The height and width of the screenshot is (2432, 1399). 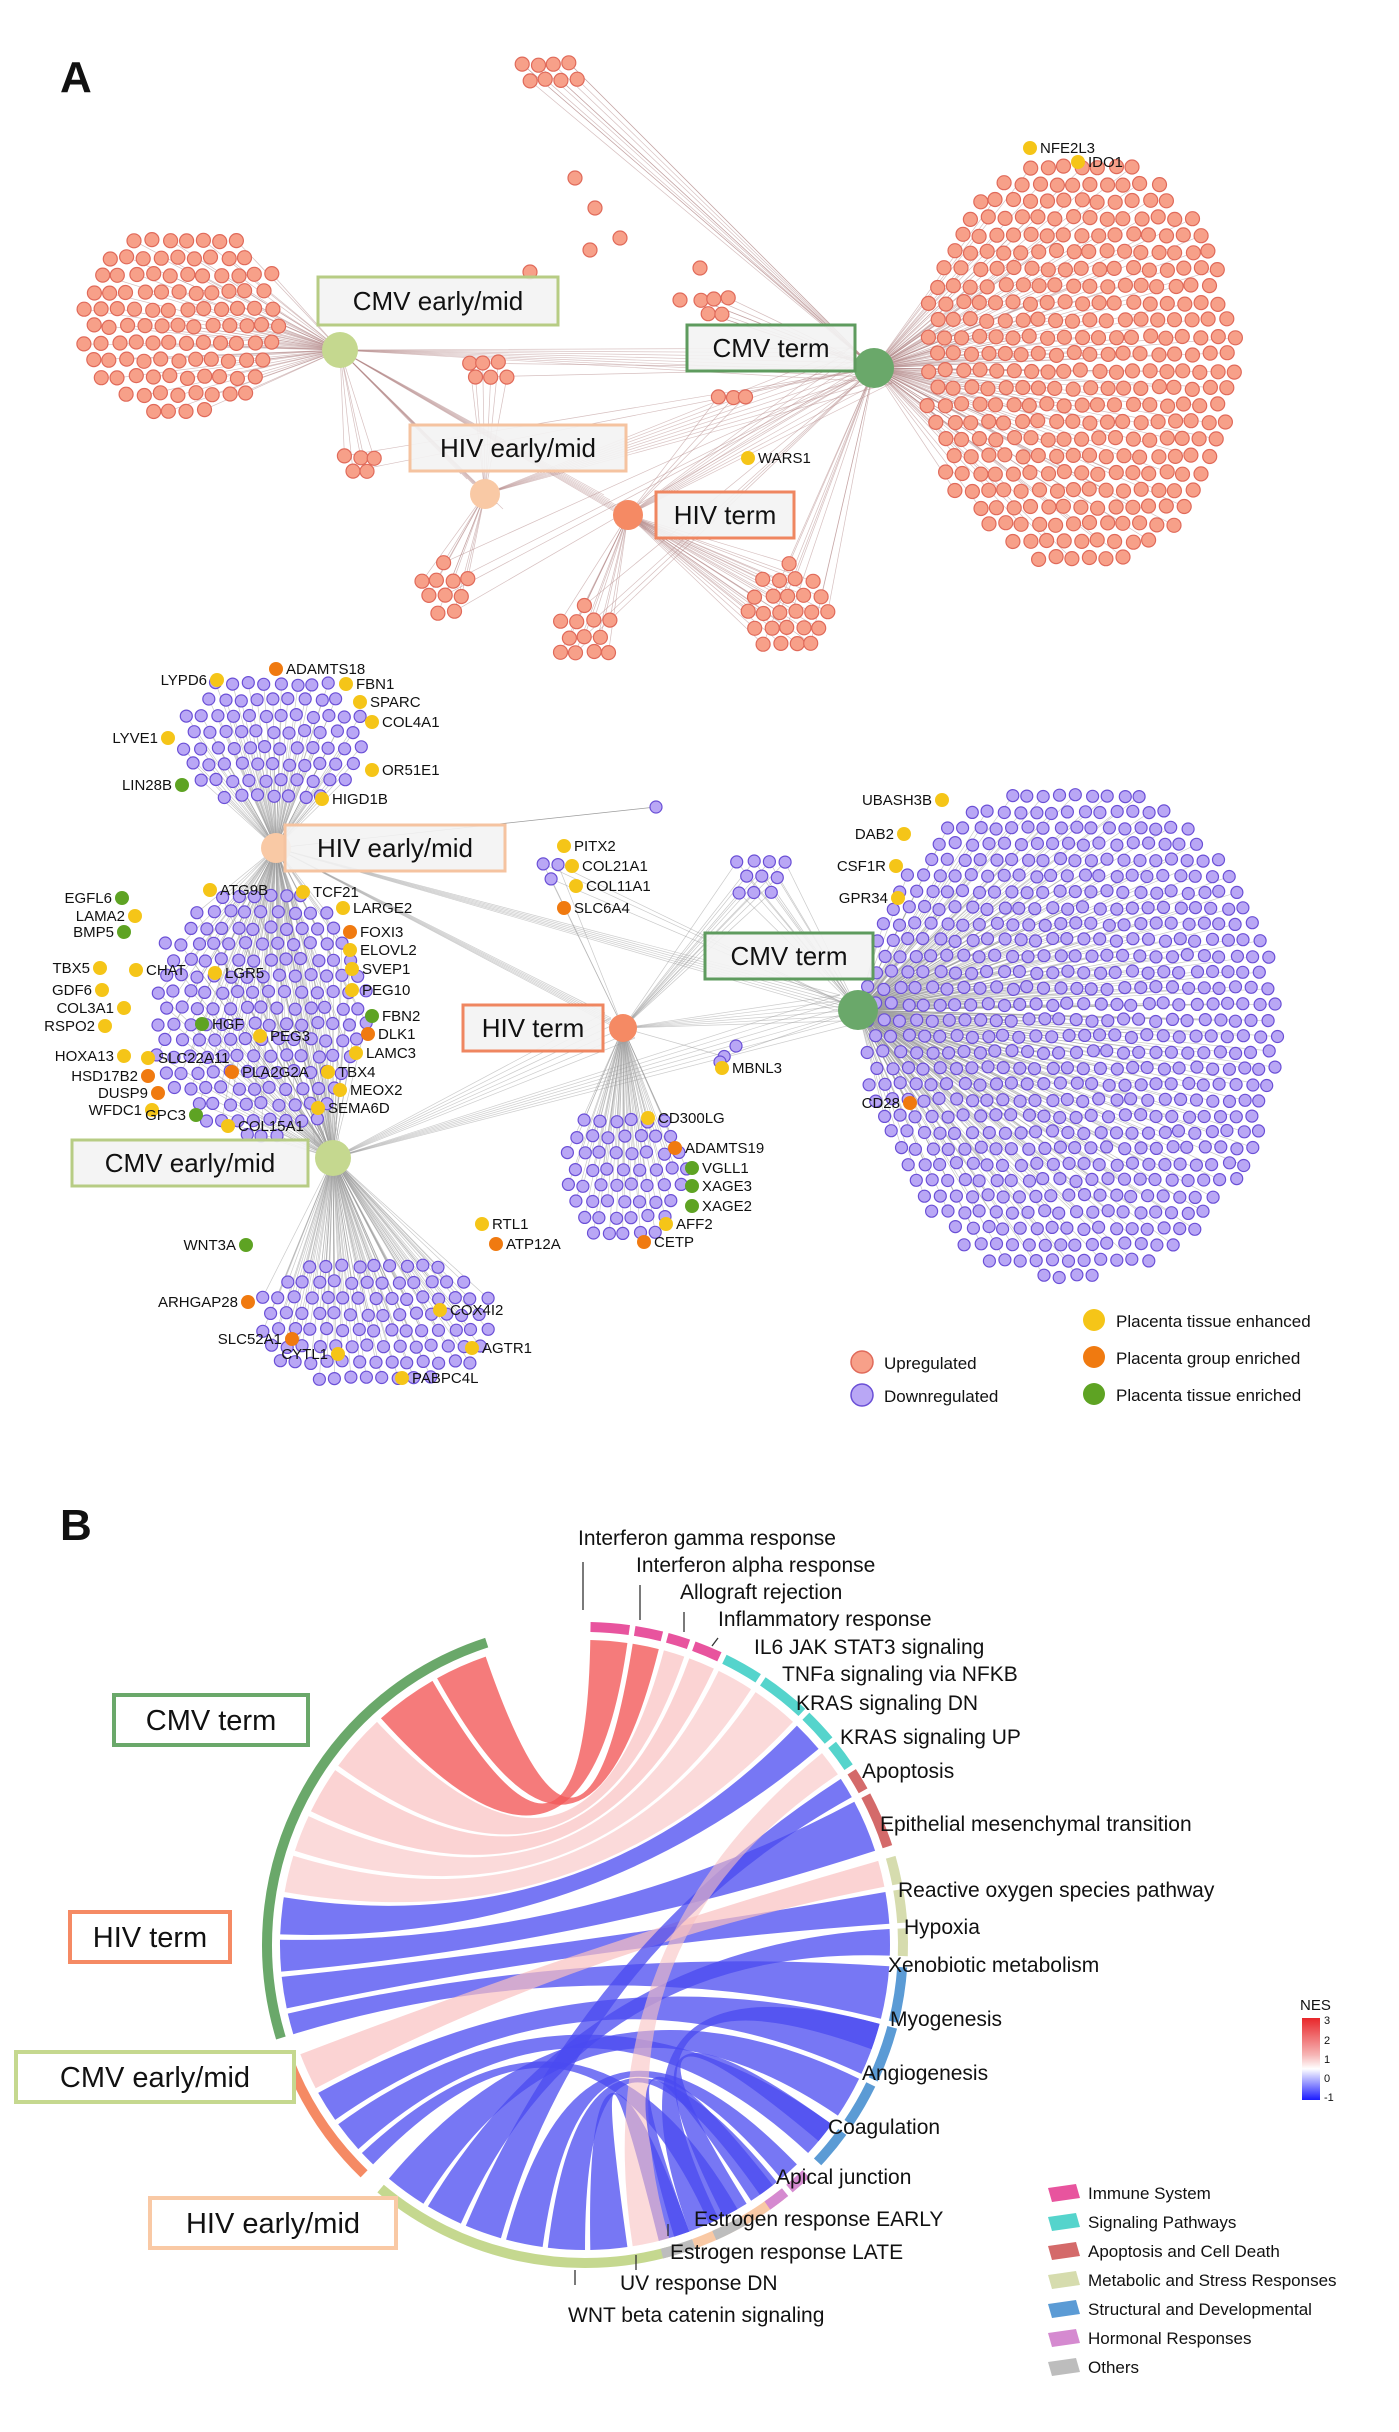 What do you see at coordinates (388, 950) in the screenshot?
I see `gene-label-elovl2: ELOVL2` at bounding box center [388, 950].